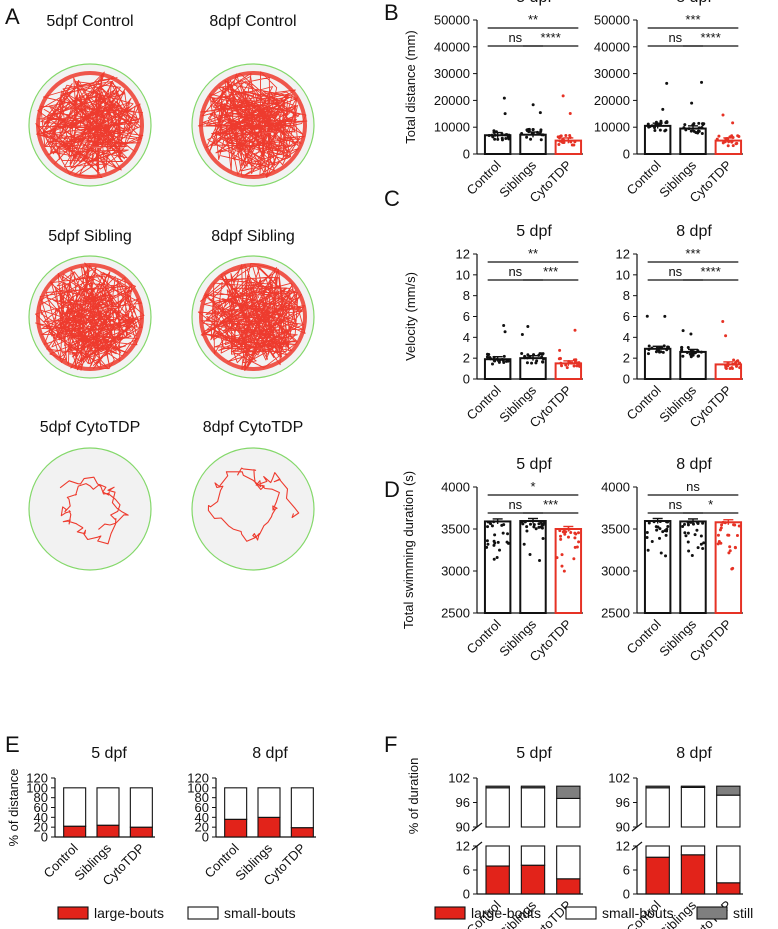  Describe the element at coordinates (612, 73) in the screenshot. I see `y-tick-label: 30000` at that location.